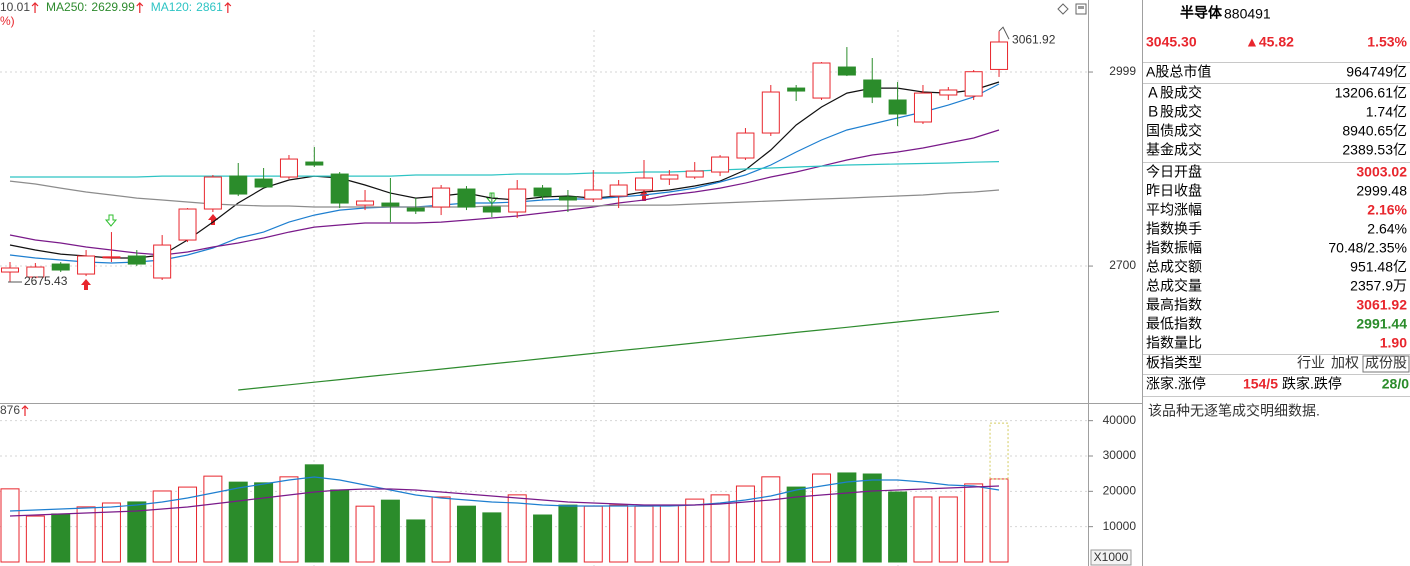 This screenshot has width=1410, height=566. I want to click on row-label: 今日开盘, so click(1174, 172).